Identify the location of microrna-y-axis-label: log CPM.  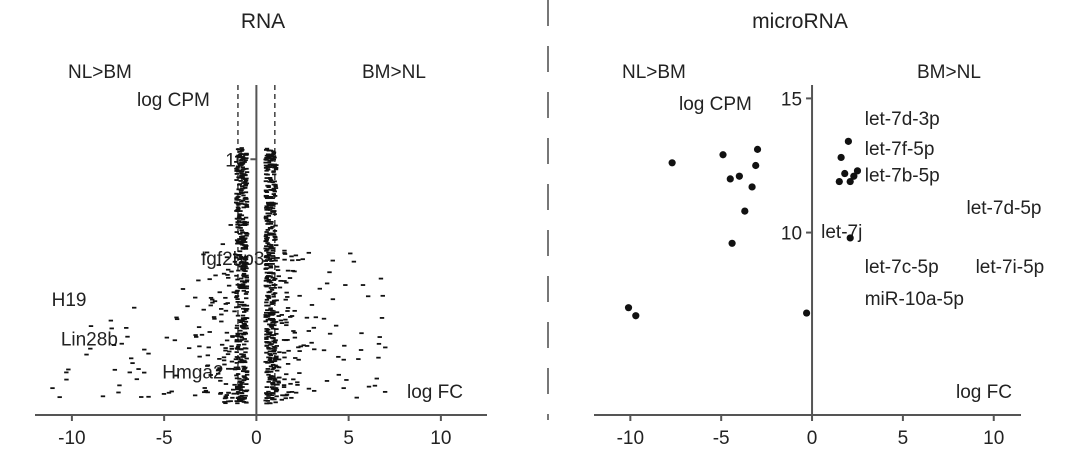
(715, 104).